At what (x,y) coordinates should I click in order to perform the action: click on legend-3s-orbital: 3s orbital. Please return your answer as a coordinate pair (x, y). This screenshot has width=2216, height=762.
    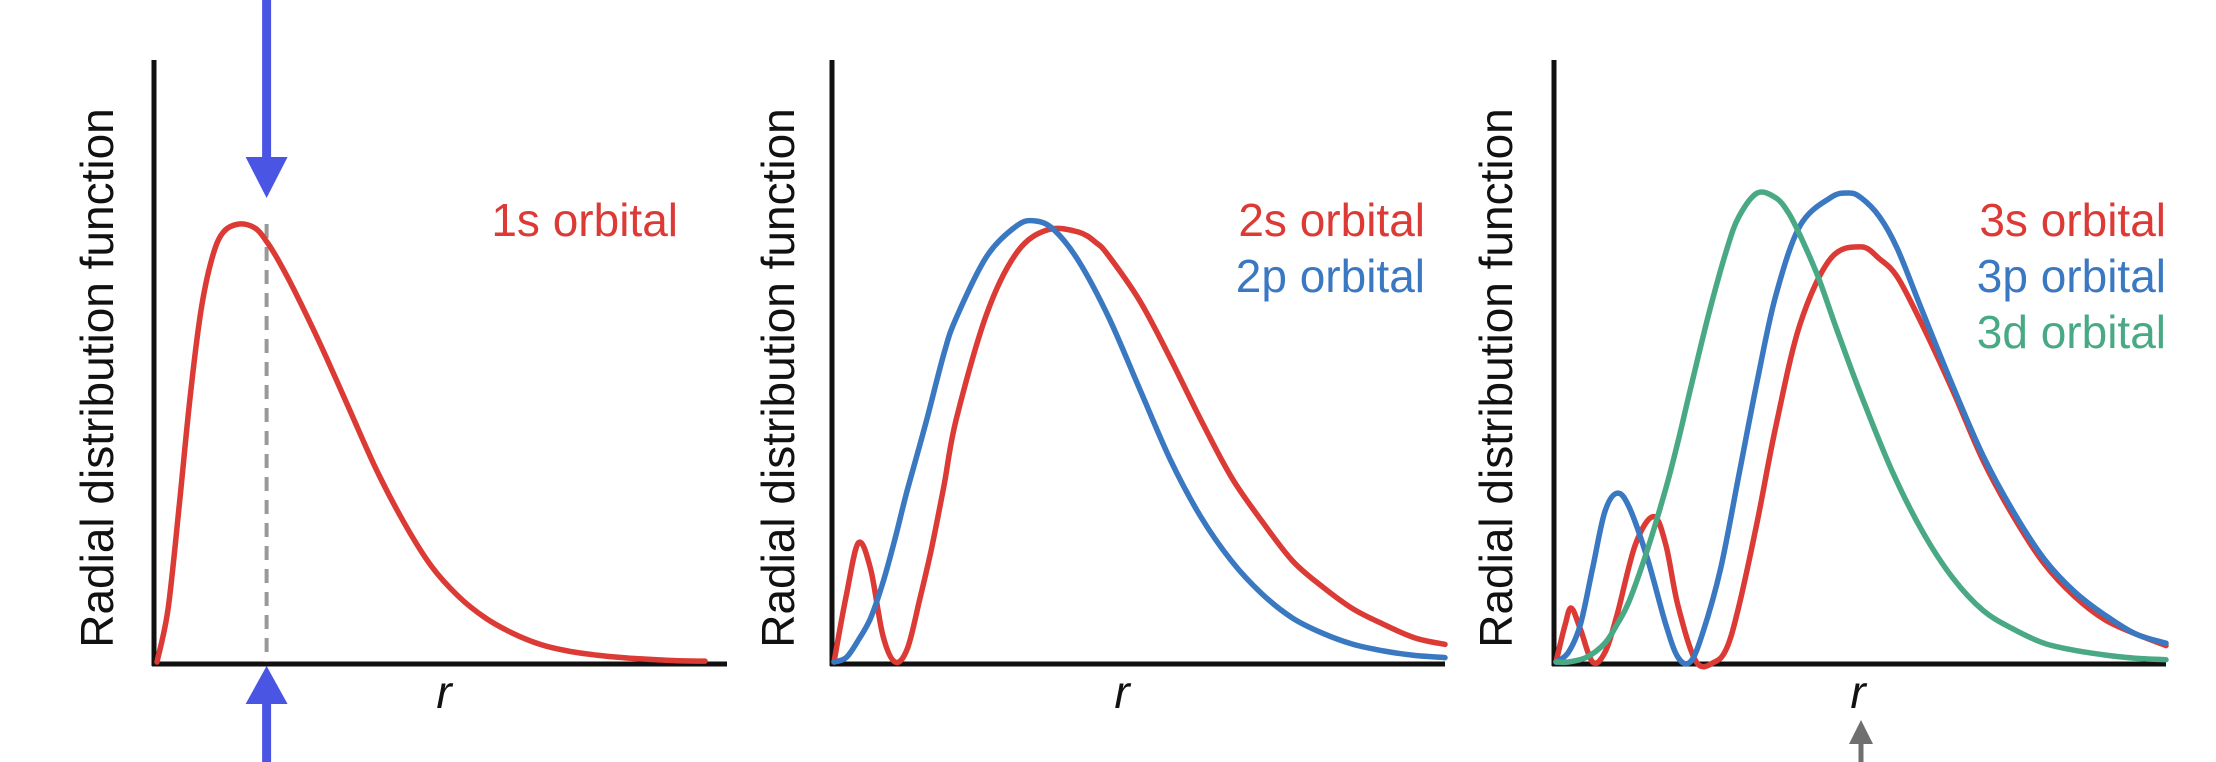
    Looking at the image, I should click on (2072, 220).